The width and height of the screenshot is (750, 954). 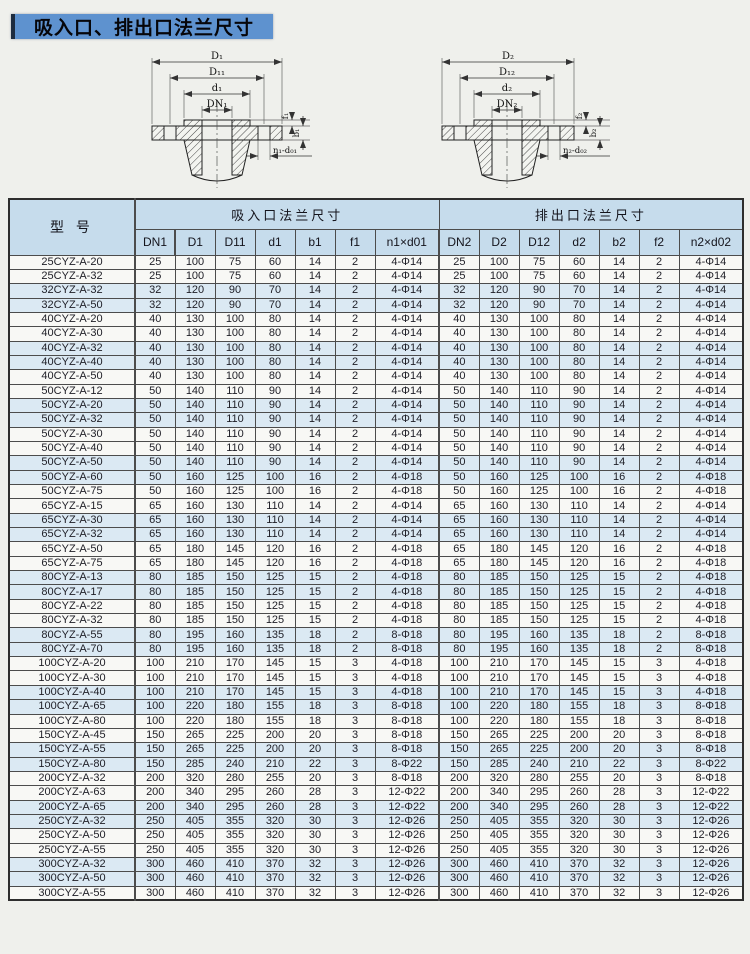 I want to click on dimension-cell: 300, so click(x=155, y=893).